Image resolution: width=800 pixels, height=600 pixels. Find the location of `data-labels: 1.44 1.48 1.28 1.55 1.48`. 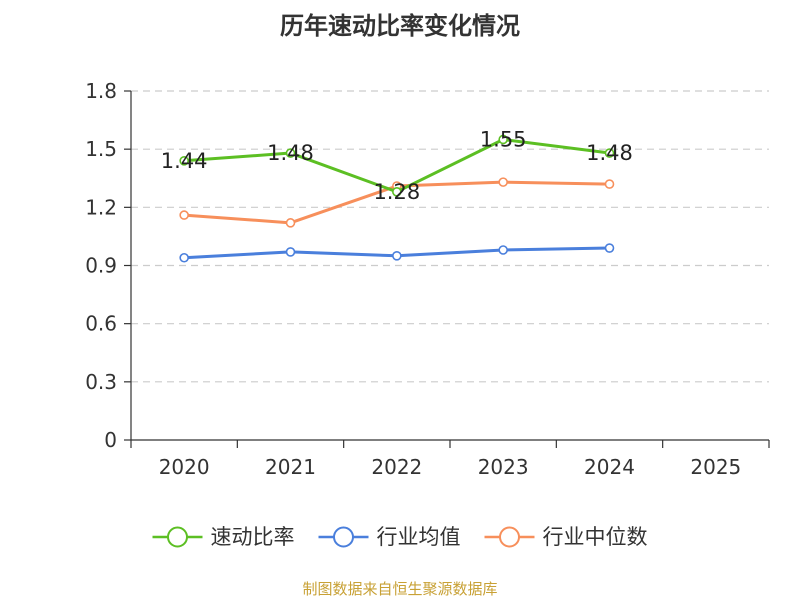

data-labels: 1.44 1.48 1.28 1.55 1.48 is located at coordinates (397, 165).